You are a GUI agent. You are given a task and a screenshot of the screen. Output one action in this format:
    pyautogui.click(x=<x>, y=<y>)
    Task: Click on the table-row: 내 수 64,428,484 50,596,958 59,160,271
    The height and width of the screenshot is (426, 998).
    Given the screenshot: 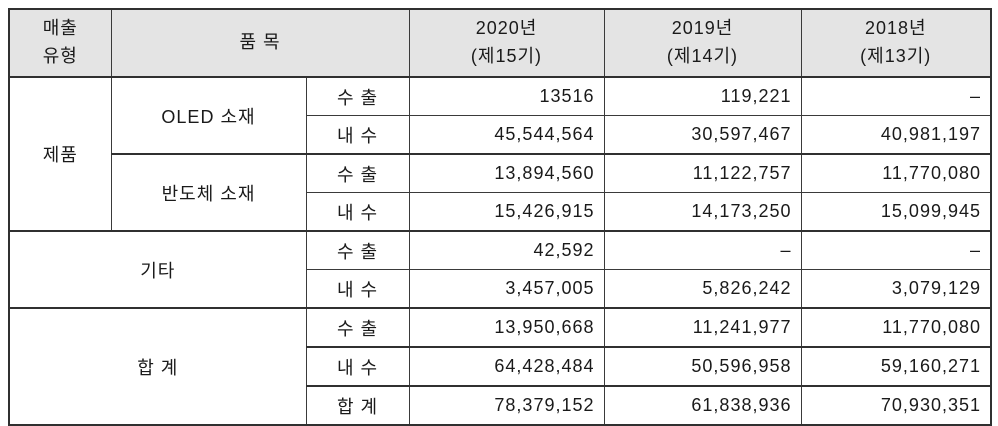 What is the action you would take?
    pyautogui.click(x=500, y=366)
    